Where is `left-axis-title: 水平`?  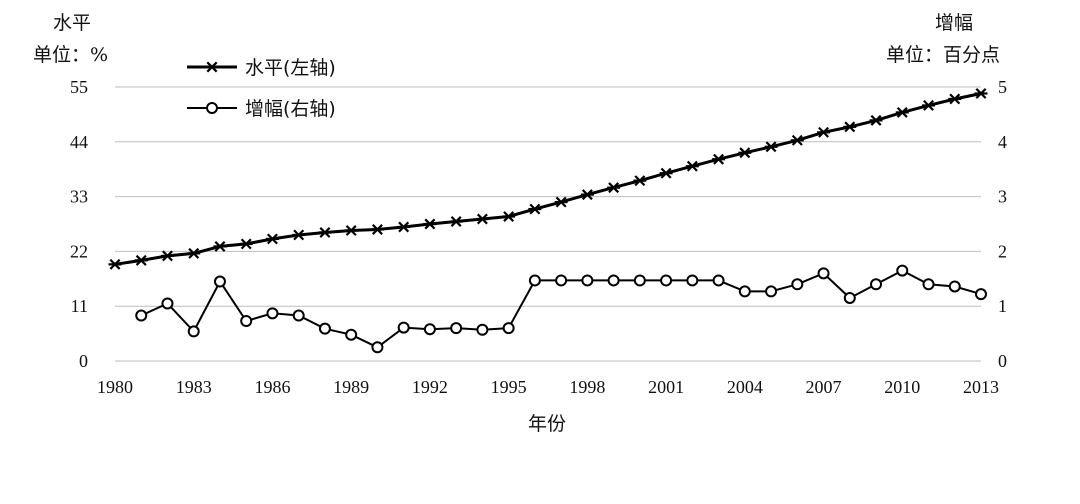 left-axis-title: 水平 is located at coordinates (72, 23).